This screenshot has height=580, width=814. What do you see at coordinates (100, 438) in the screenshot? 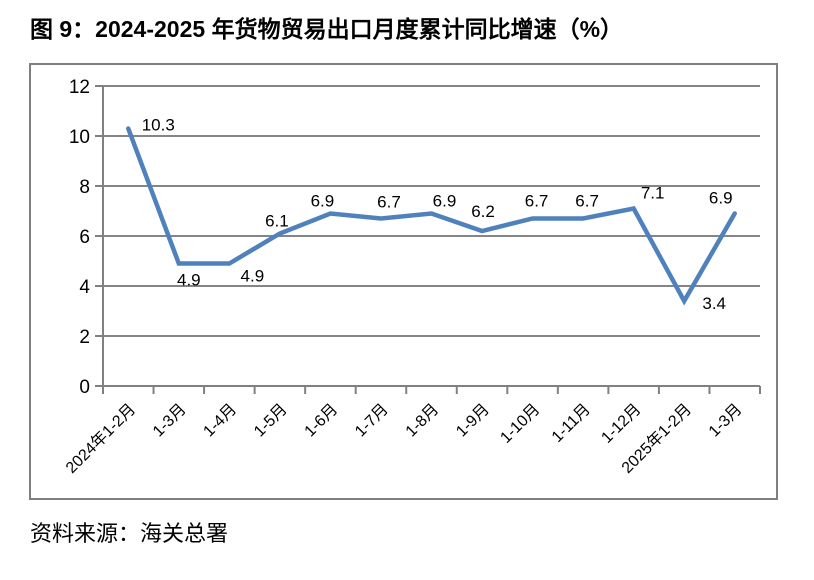
I see `x-axis-label: 2024年1-2月` at bounding box center [100, 438].